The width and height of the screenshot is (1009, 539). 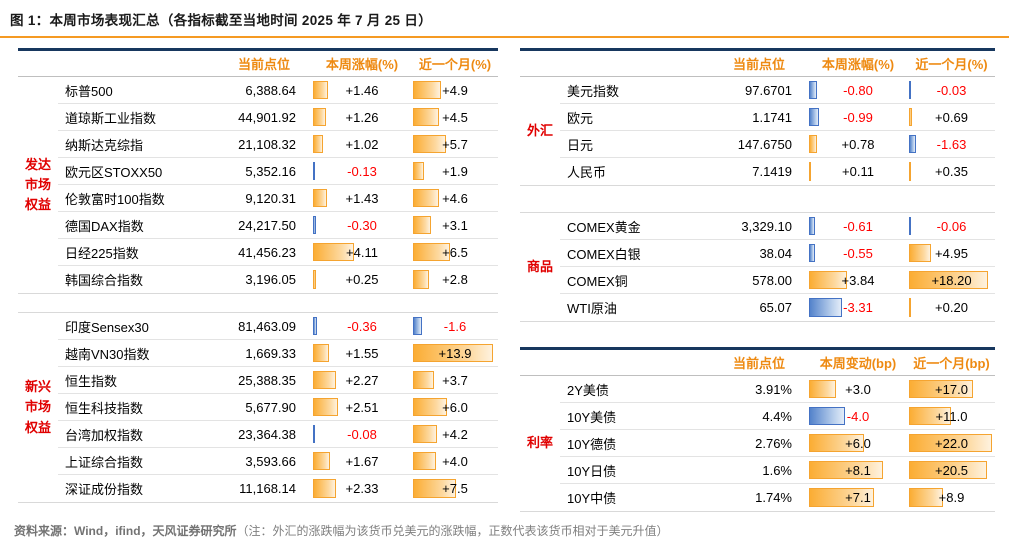 I want to click on positive-change-cell: +3.0, so click(x=858, y=389).